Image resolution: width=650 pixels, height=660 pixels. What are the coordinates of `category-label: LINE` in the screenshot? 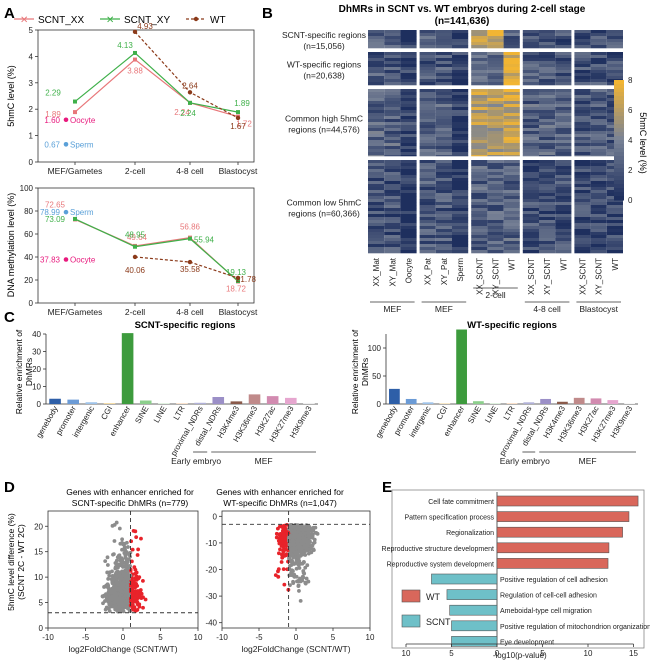 It's located at (160, 415).